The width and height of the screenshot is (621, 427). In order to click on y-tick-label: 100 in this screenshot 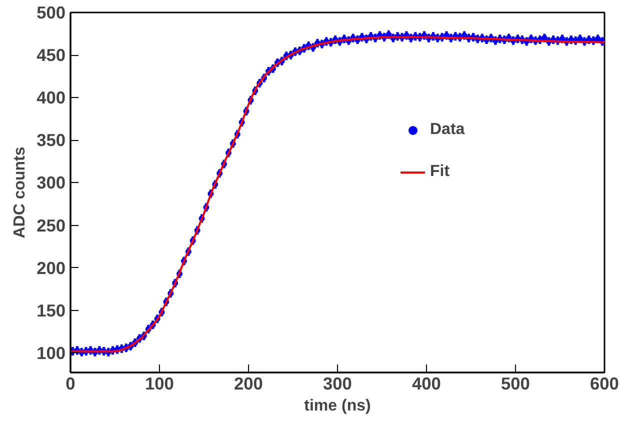, I will do `click(51, 352)`.